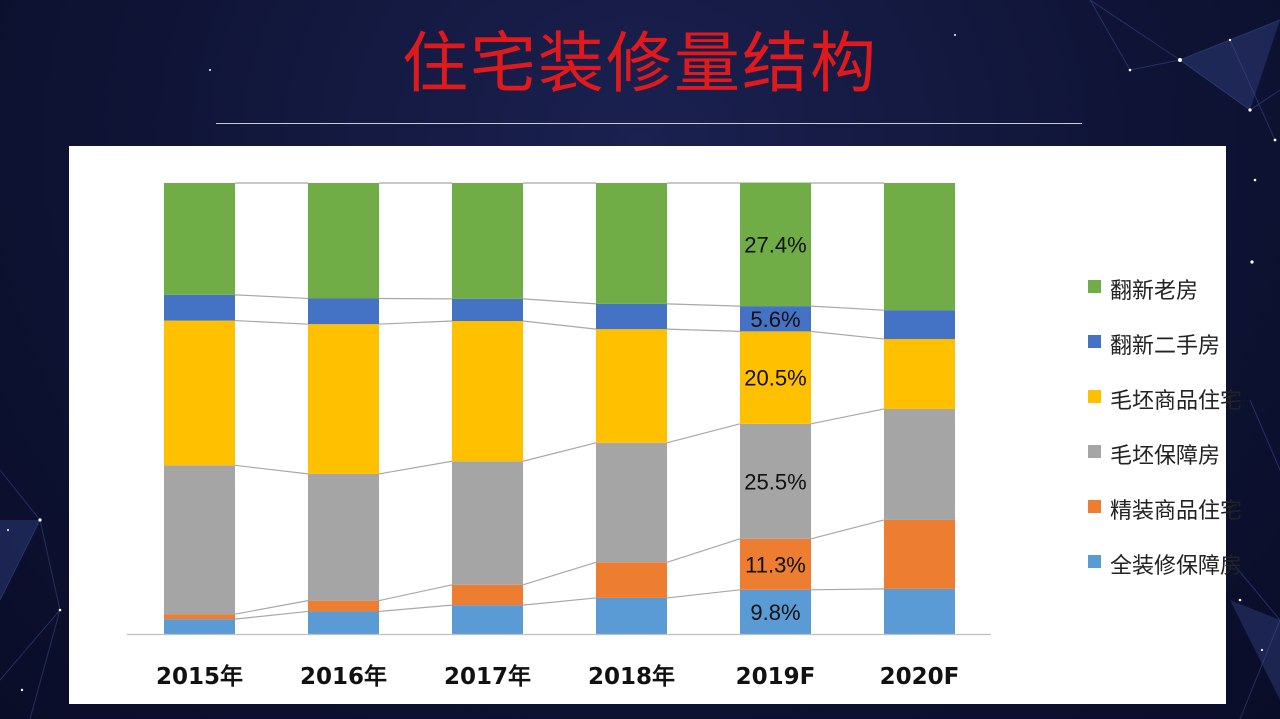 This screenshot has height=719, width=1280. What do you see at coordinates (1176, 566) in the screenshot?
I see `legend-label: 全装修保障房` at bounding box center [1176, 566].